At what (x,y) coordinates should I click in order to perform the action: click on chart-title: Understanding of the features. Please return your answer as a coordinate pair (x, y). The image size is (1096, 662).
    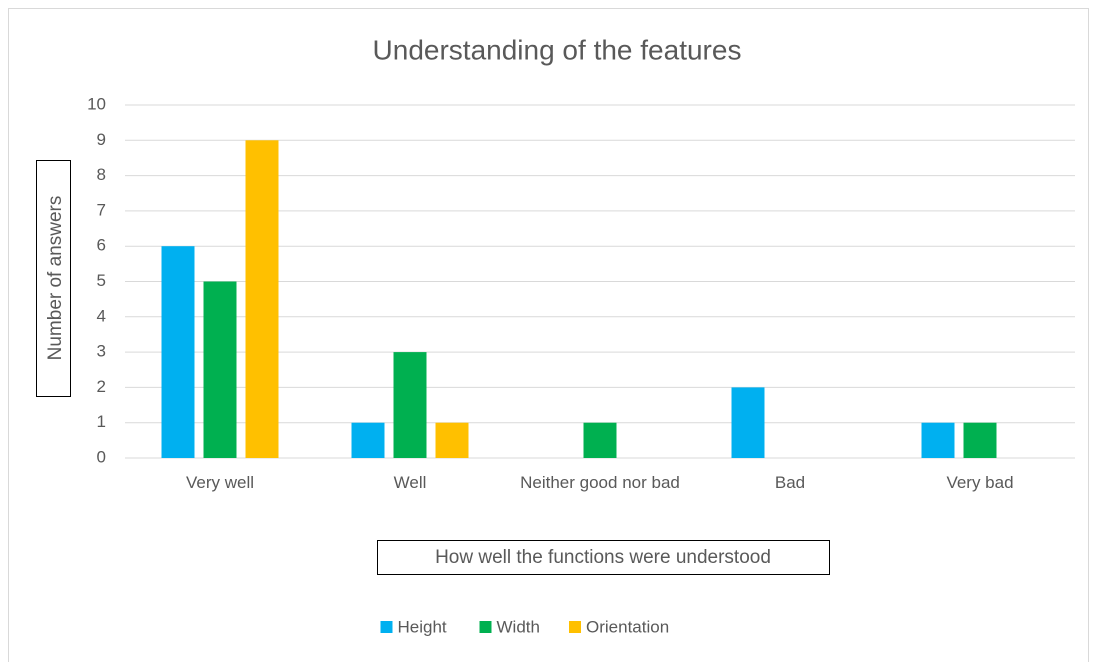
    Looking at the image, I should click on (557, 49).